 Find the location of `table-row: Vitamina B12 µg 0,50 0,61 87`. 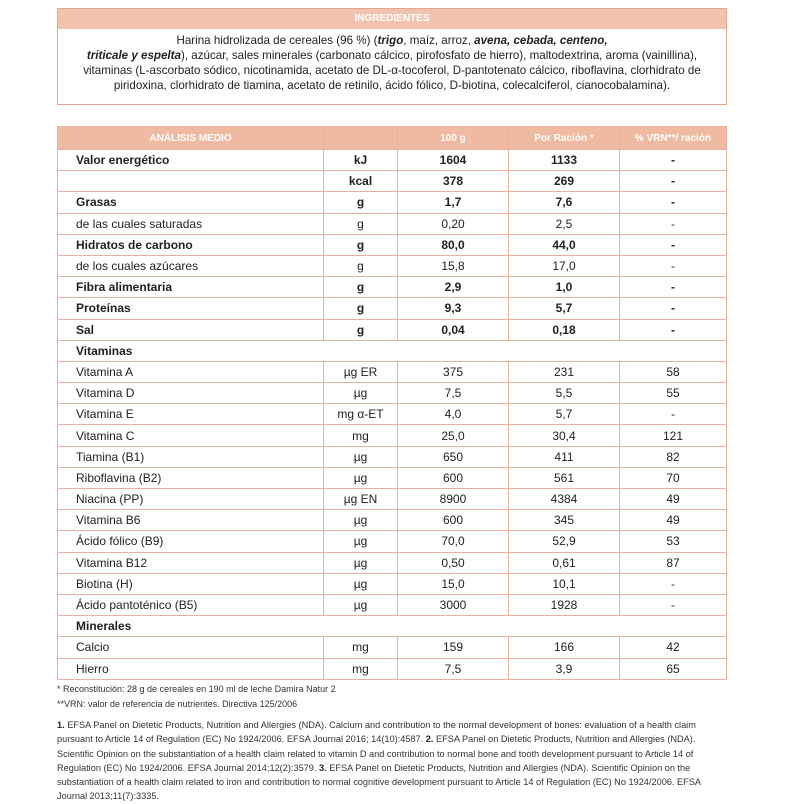

table-row: Vitamina B12 µg 0,50 0,61 87 is located at coordinates (392, 562).